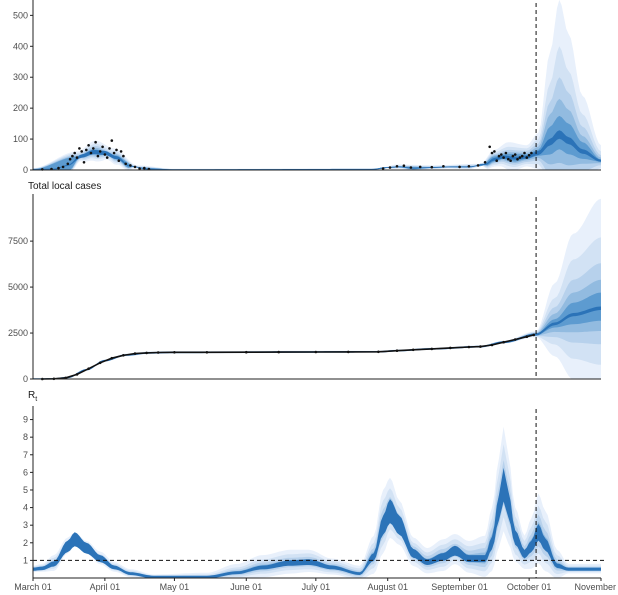  What do you see at coordinates (25, 472) in the screenshot?
I see `y-tick-label: 6` at bounding box center [25, 472].